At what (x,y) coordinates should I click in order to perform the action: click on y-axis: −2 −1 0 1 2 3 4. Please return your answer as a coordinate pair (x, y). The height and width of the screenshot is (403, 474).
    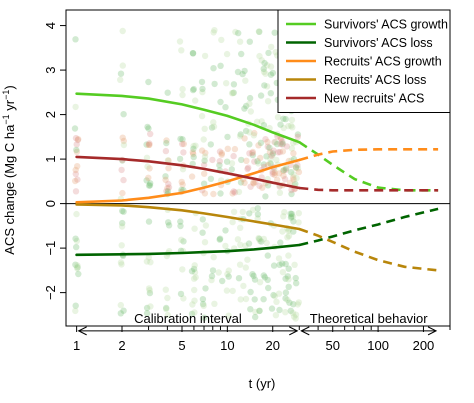
    Looking at the image, I should click on (54, 161).